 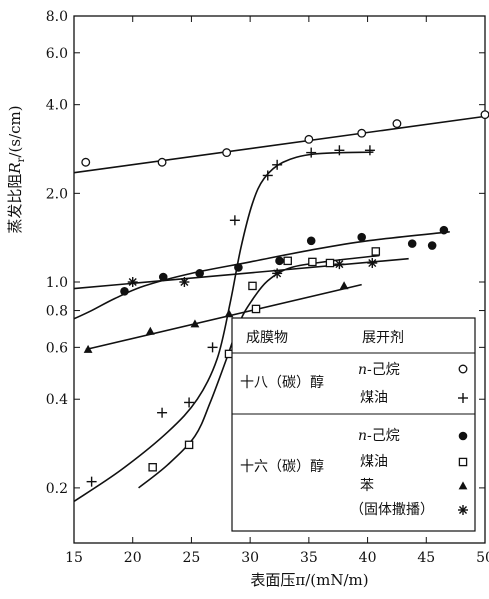 I want to click on fit-line-hexadecanol-benzene, so click(x=223, y=317).